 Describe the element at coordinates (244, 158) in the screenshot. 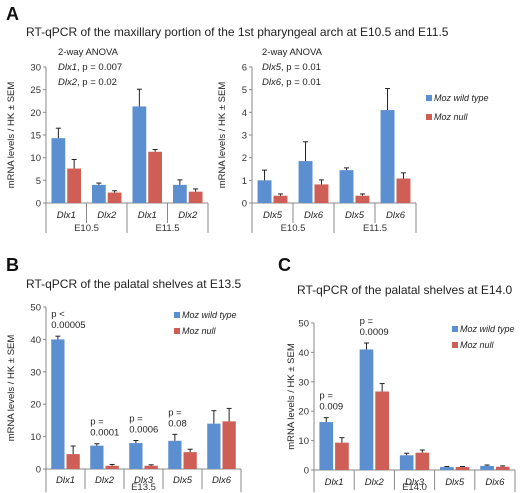

I see `y-tick-label: 2` at that location.